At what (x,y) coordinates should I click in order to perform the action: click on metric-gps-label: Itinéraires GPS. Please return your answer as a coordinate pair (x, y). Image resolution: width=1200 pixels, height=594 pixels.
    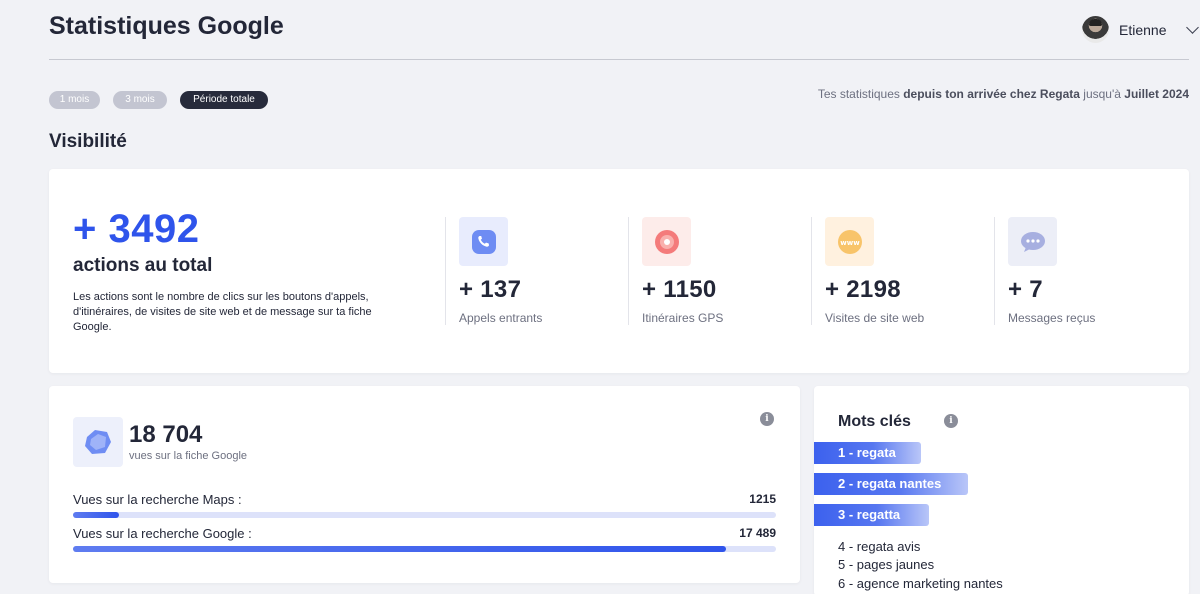
    Looking at the image, I should click on (683, 318).